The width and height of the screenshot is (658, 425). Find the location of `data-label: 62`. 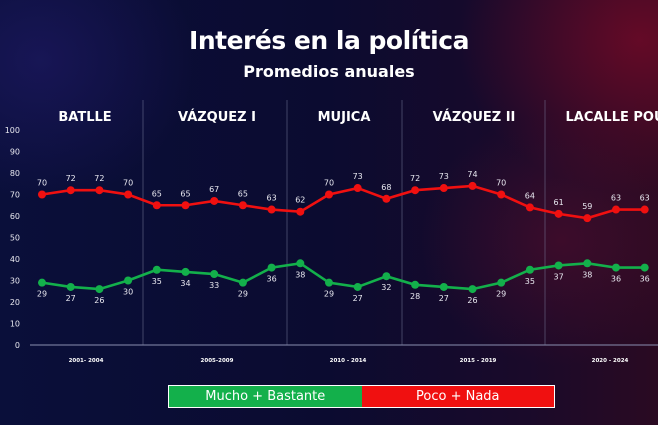

data-label: 62 is located at coordinates (300, 200).